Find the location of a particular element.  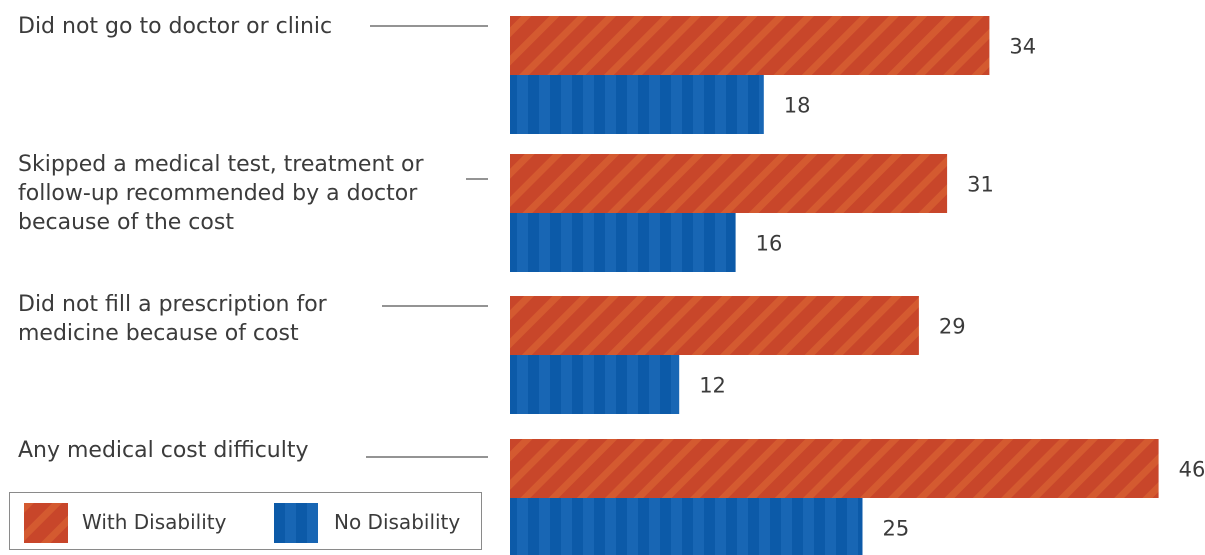

data-label: 16 is located at coordinates (769, 244).